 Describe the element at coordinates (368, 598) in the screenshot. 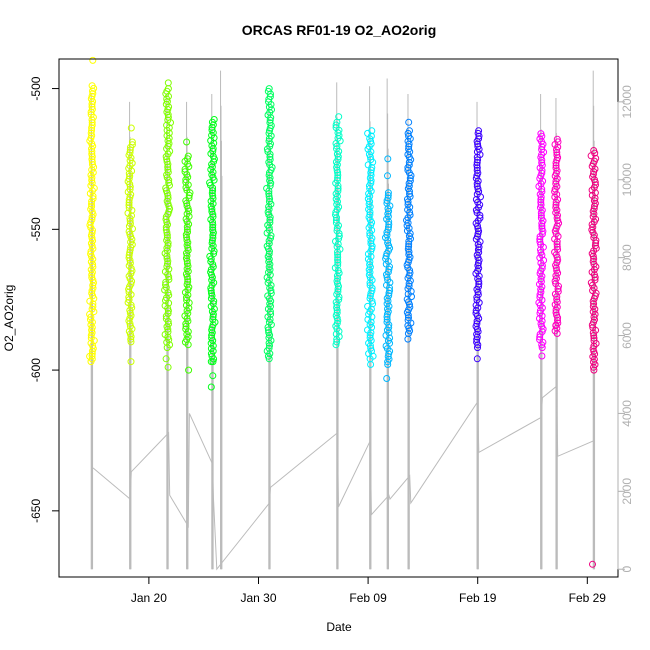

I see `x-tick-label-2: Feb 09` at that location.